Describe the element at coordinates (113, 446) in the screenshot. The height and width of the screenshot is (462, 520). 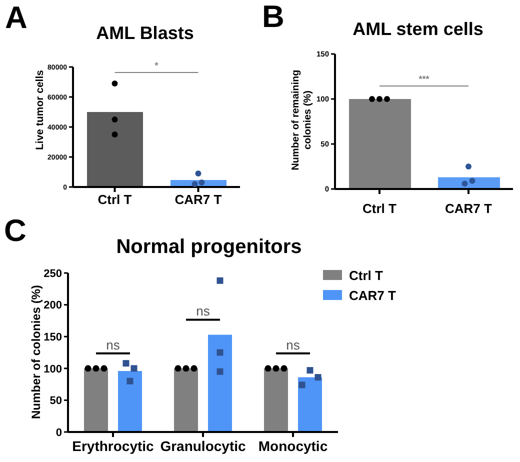
I see `x-tick-label: Erythrocytic` at that location.